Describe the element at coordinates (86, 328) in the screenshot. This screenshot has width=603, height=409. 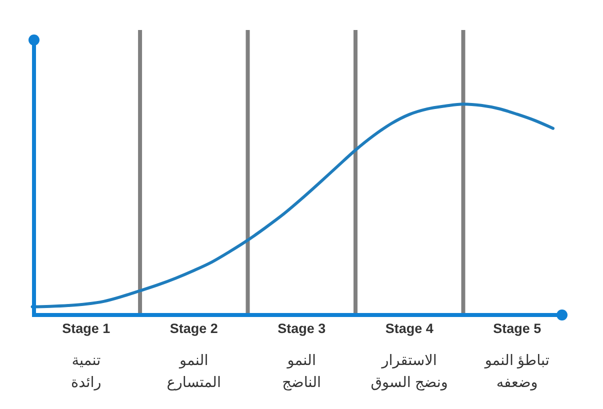
I see `x-tick-label: Stage 1` at that location.